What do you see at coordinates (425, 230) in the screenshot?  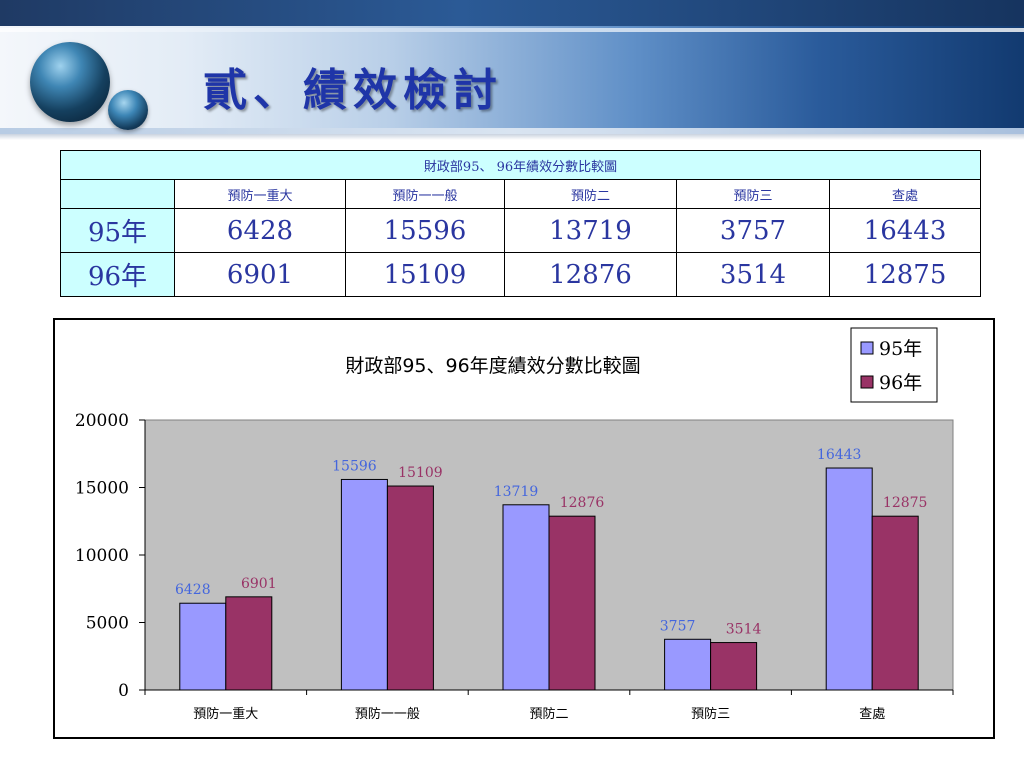 I see `table-cell: 15596` at bounding box center [425, 230].